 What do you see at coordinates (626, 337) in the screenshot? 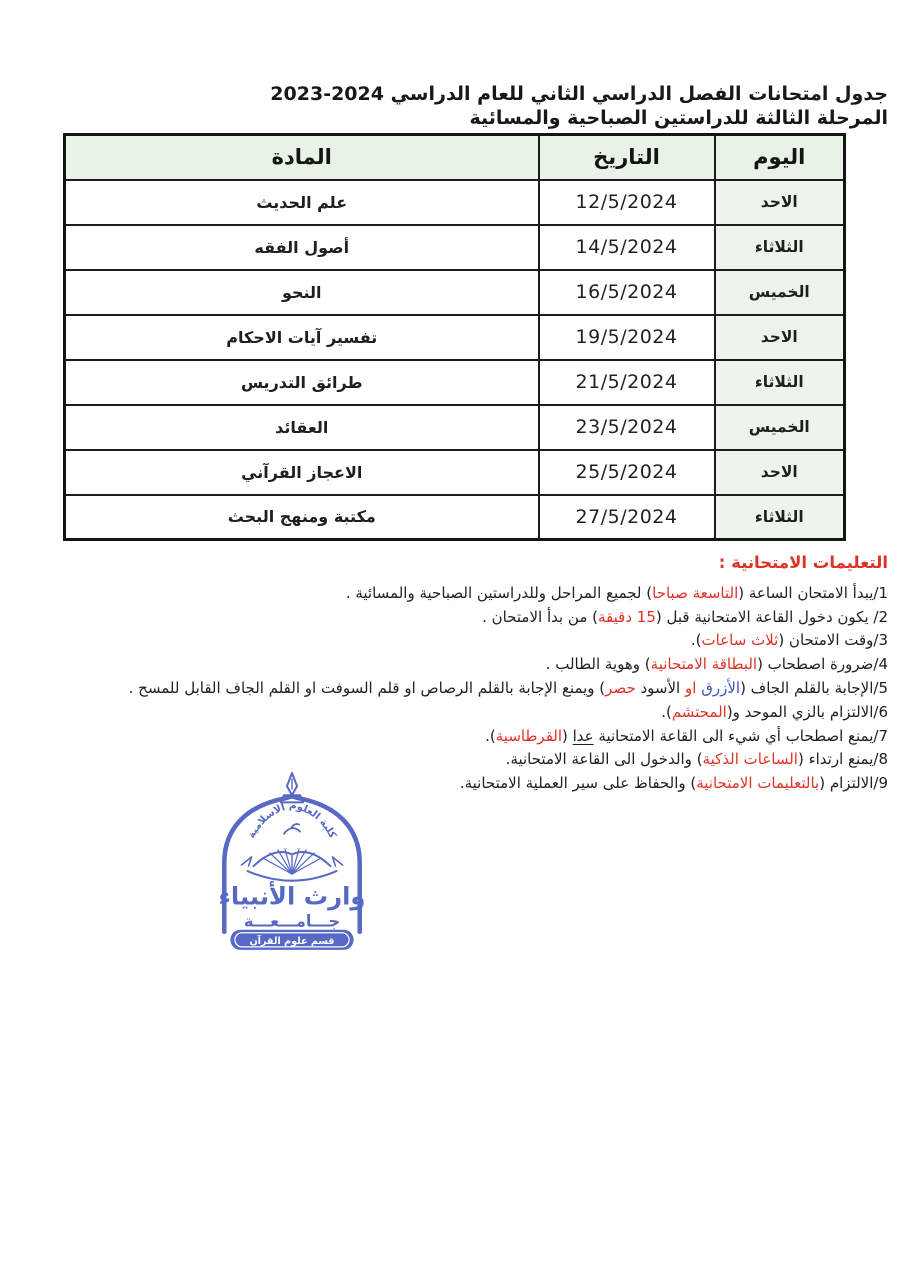
I see `date-cell: 19/5/2024` at bounding box center [626, 337].